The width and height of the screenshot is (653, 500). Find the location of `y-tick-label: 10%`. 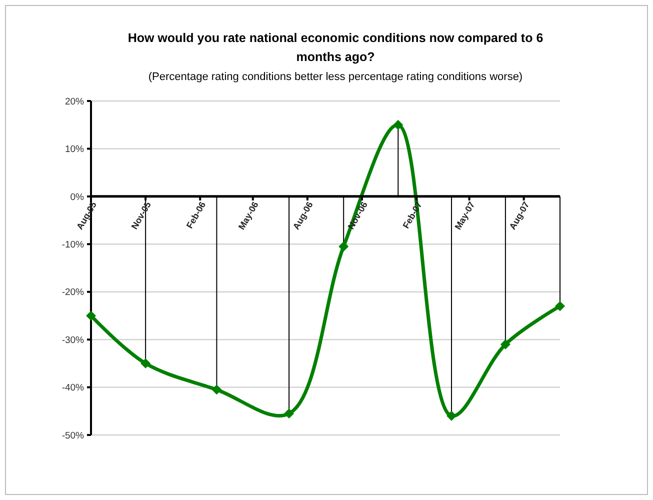

y-tick-label: 10% is located at coordinates (74, 150).